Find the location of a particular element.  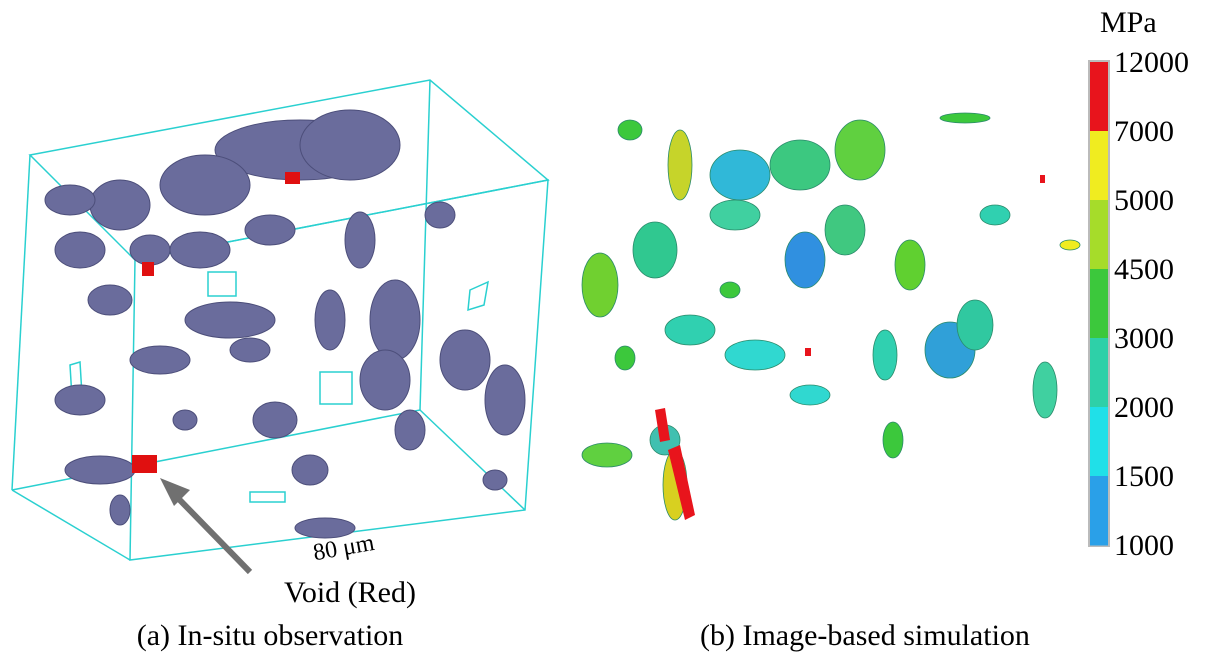

colorbar-label: 12000 is located at coordinates (1151, 62).